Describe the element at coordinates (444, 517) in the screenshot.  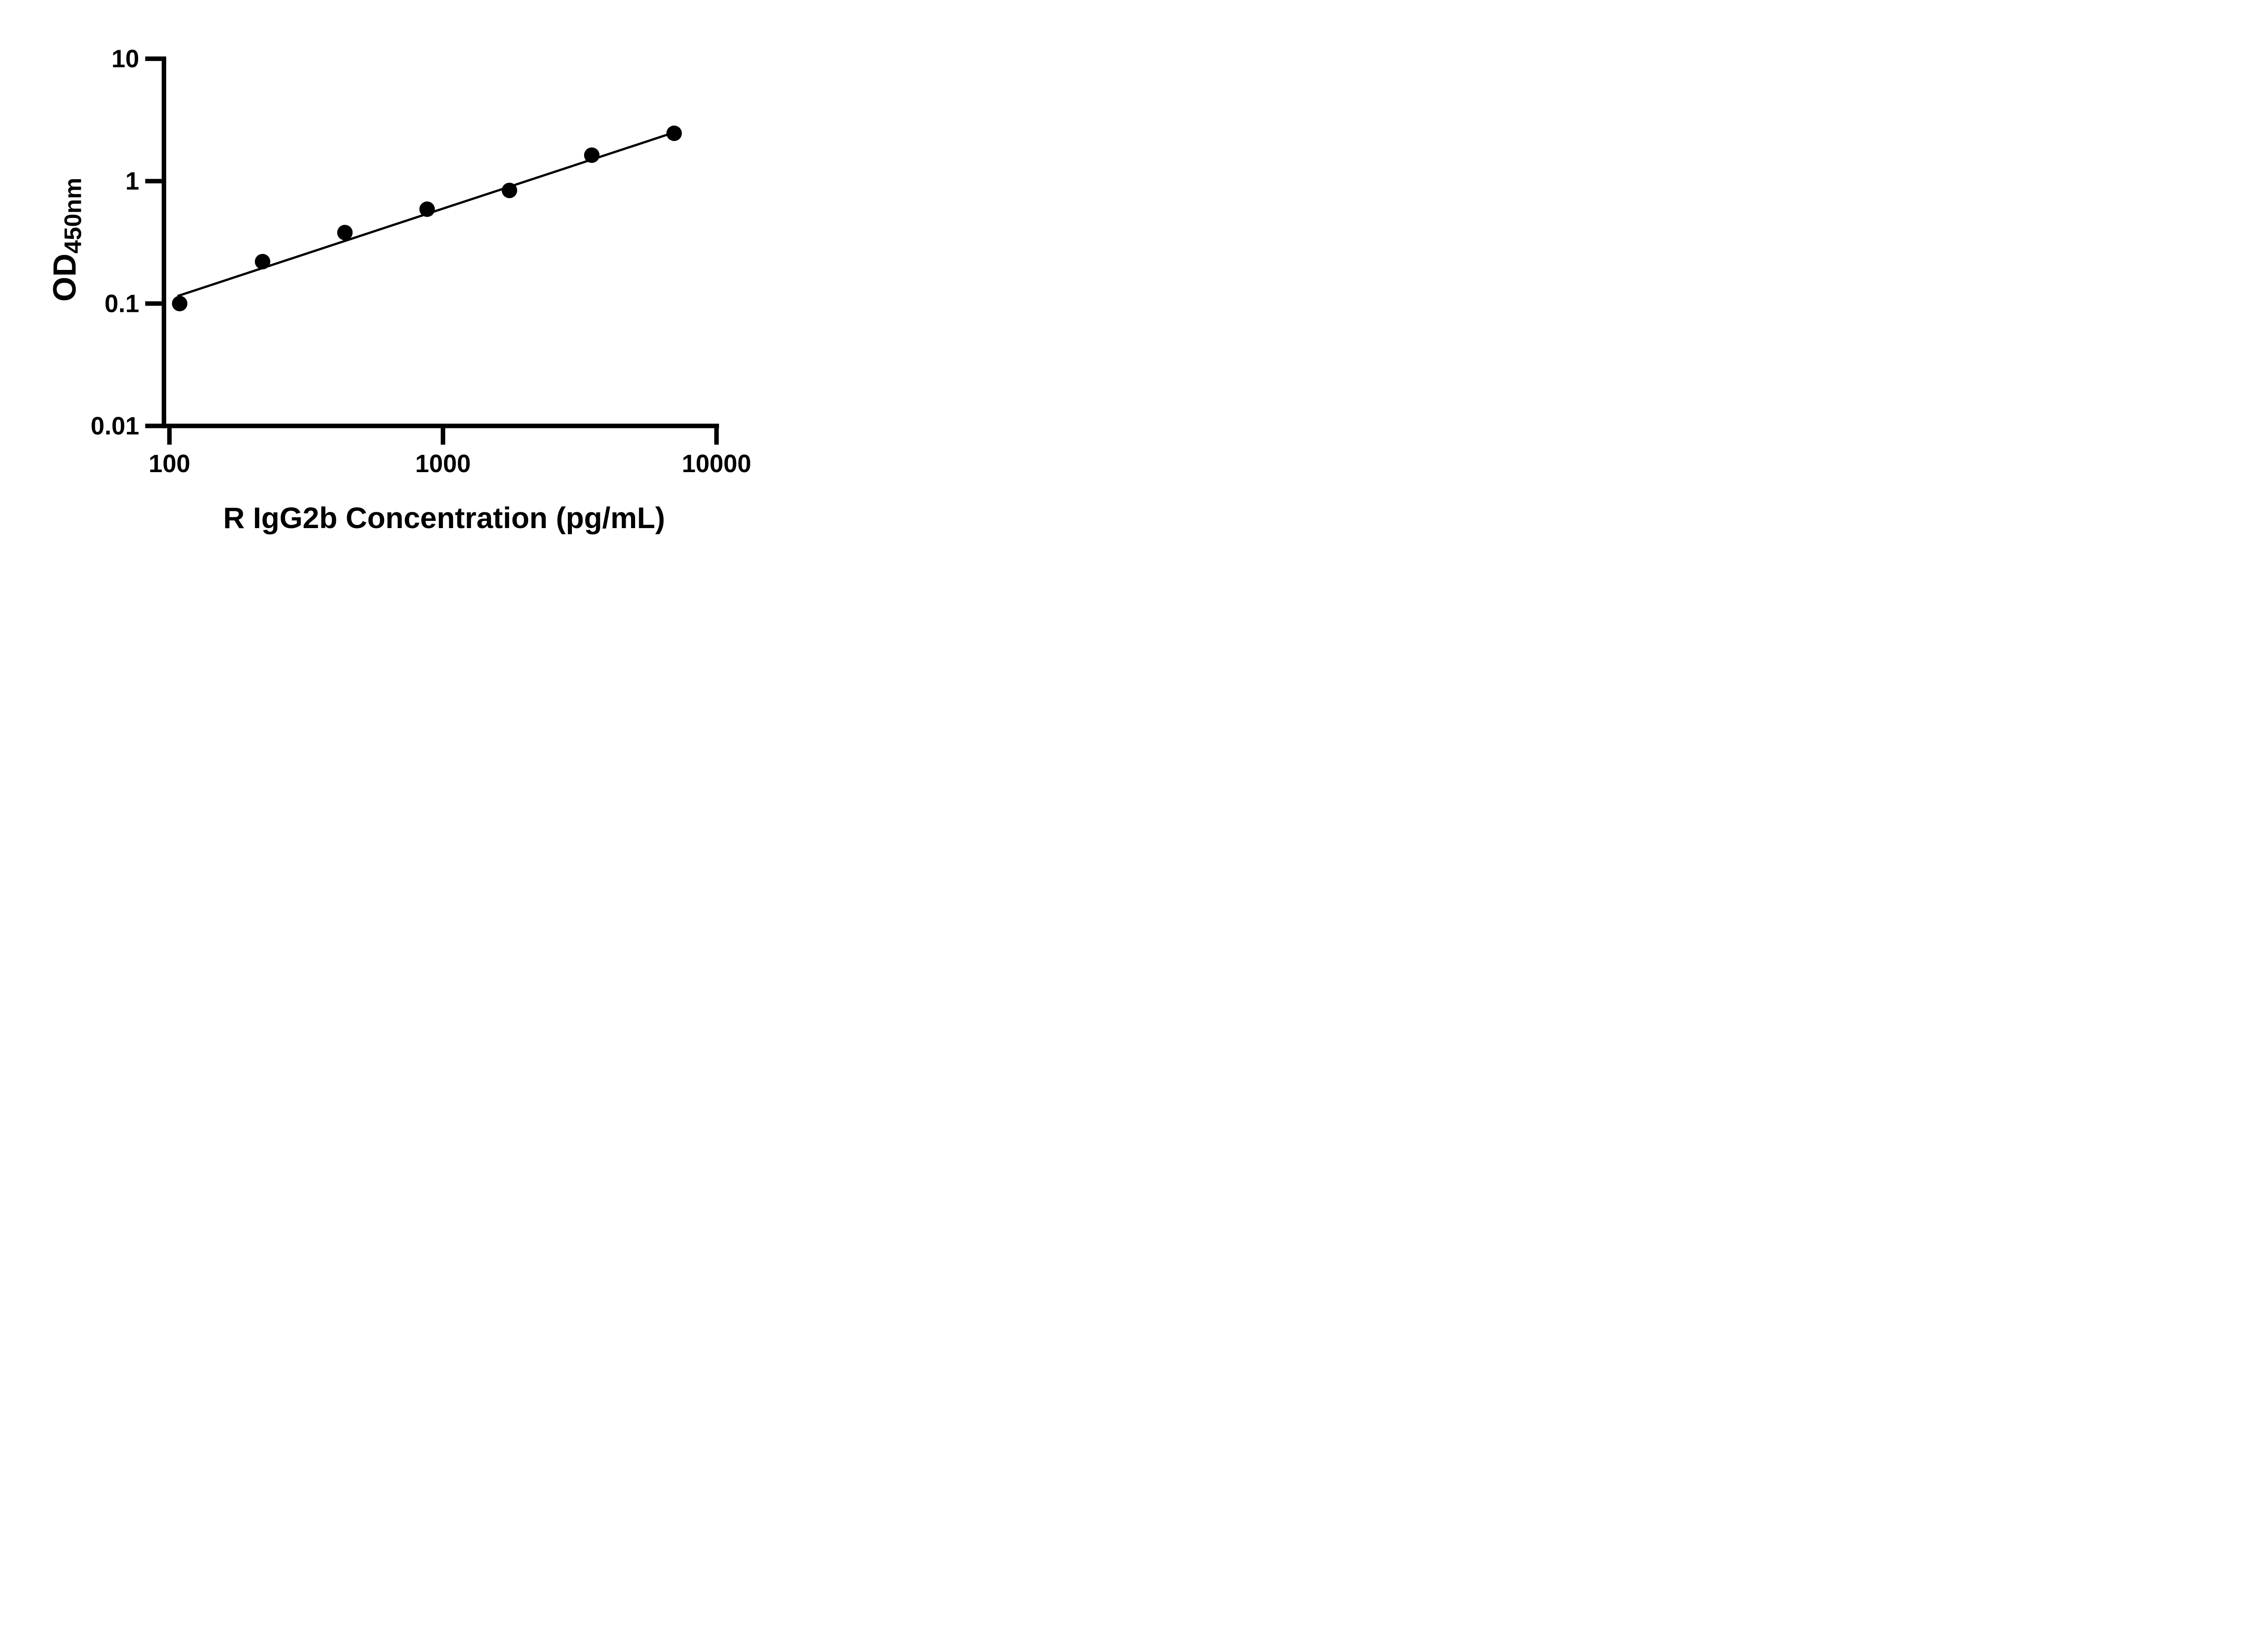
I see `x-axis-title: R IgG2b Concentration (pg/mL)` at that location.